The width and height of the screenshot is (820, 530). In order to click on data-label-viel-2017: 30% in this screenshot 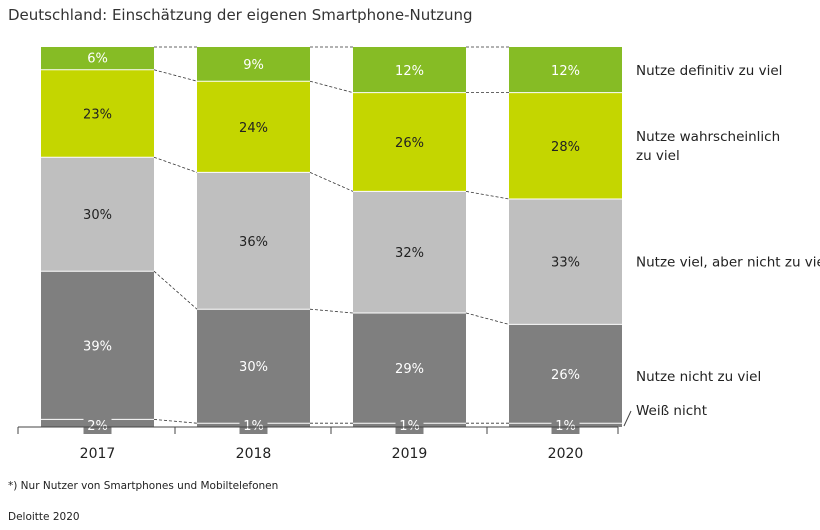, I will do `click(97, 215)`.